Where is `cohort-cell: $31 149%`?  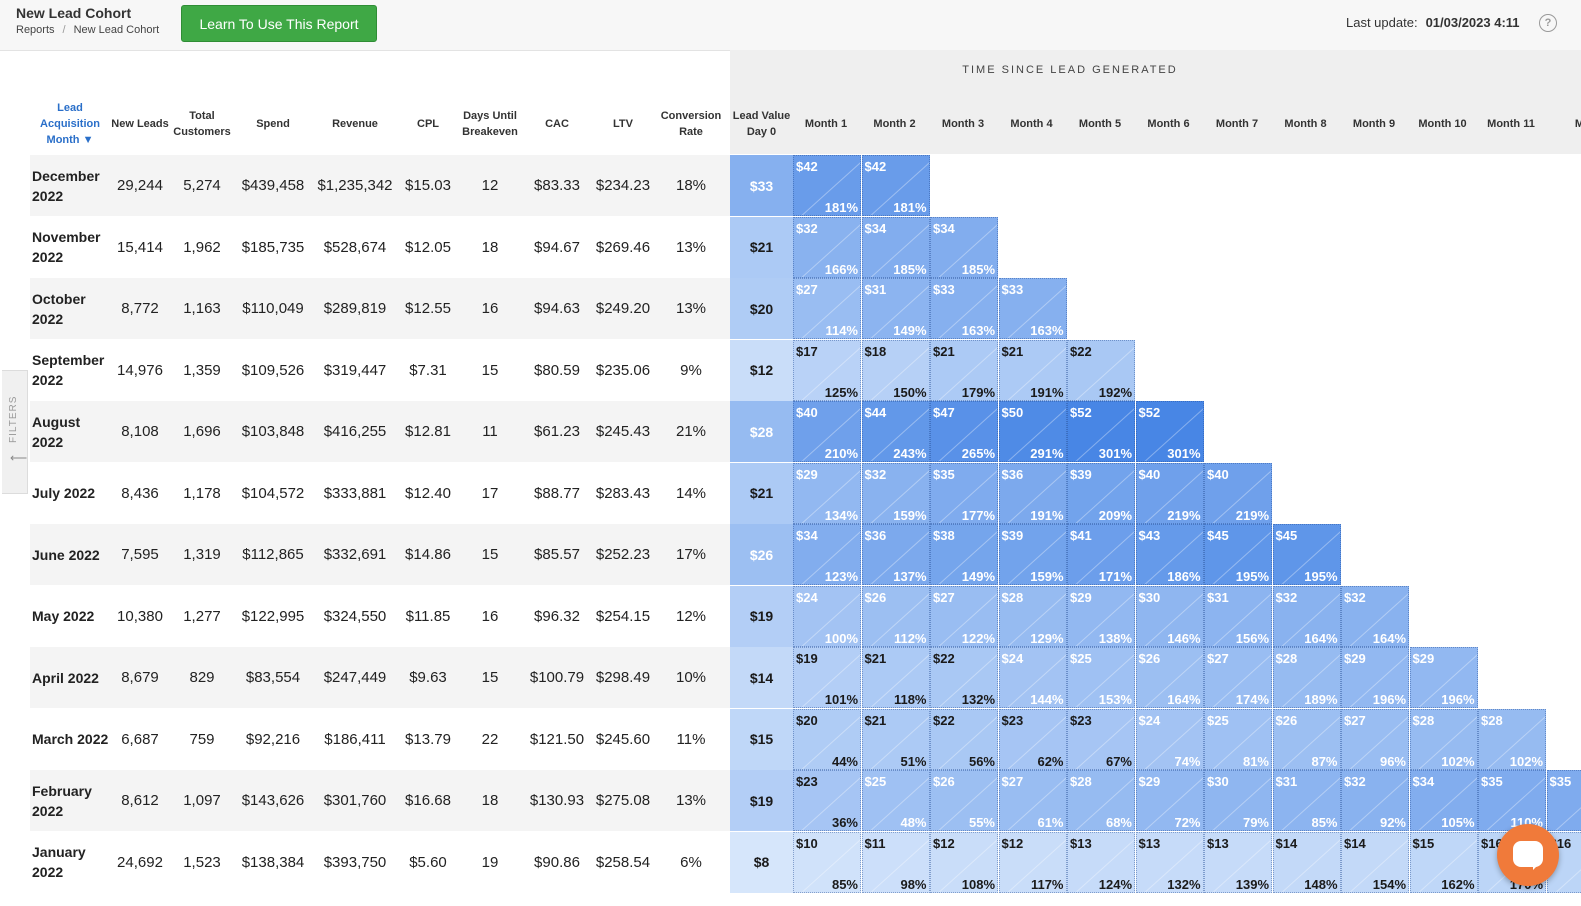
cohort-cell: $31 149% is located at coordinates (895, 308).